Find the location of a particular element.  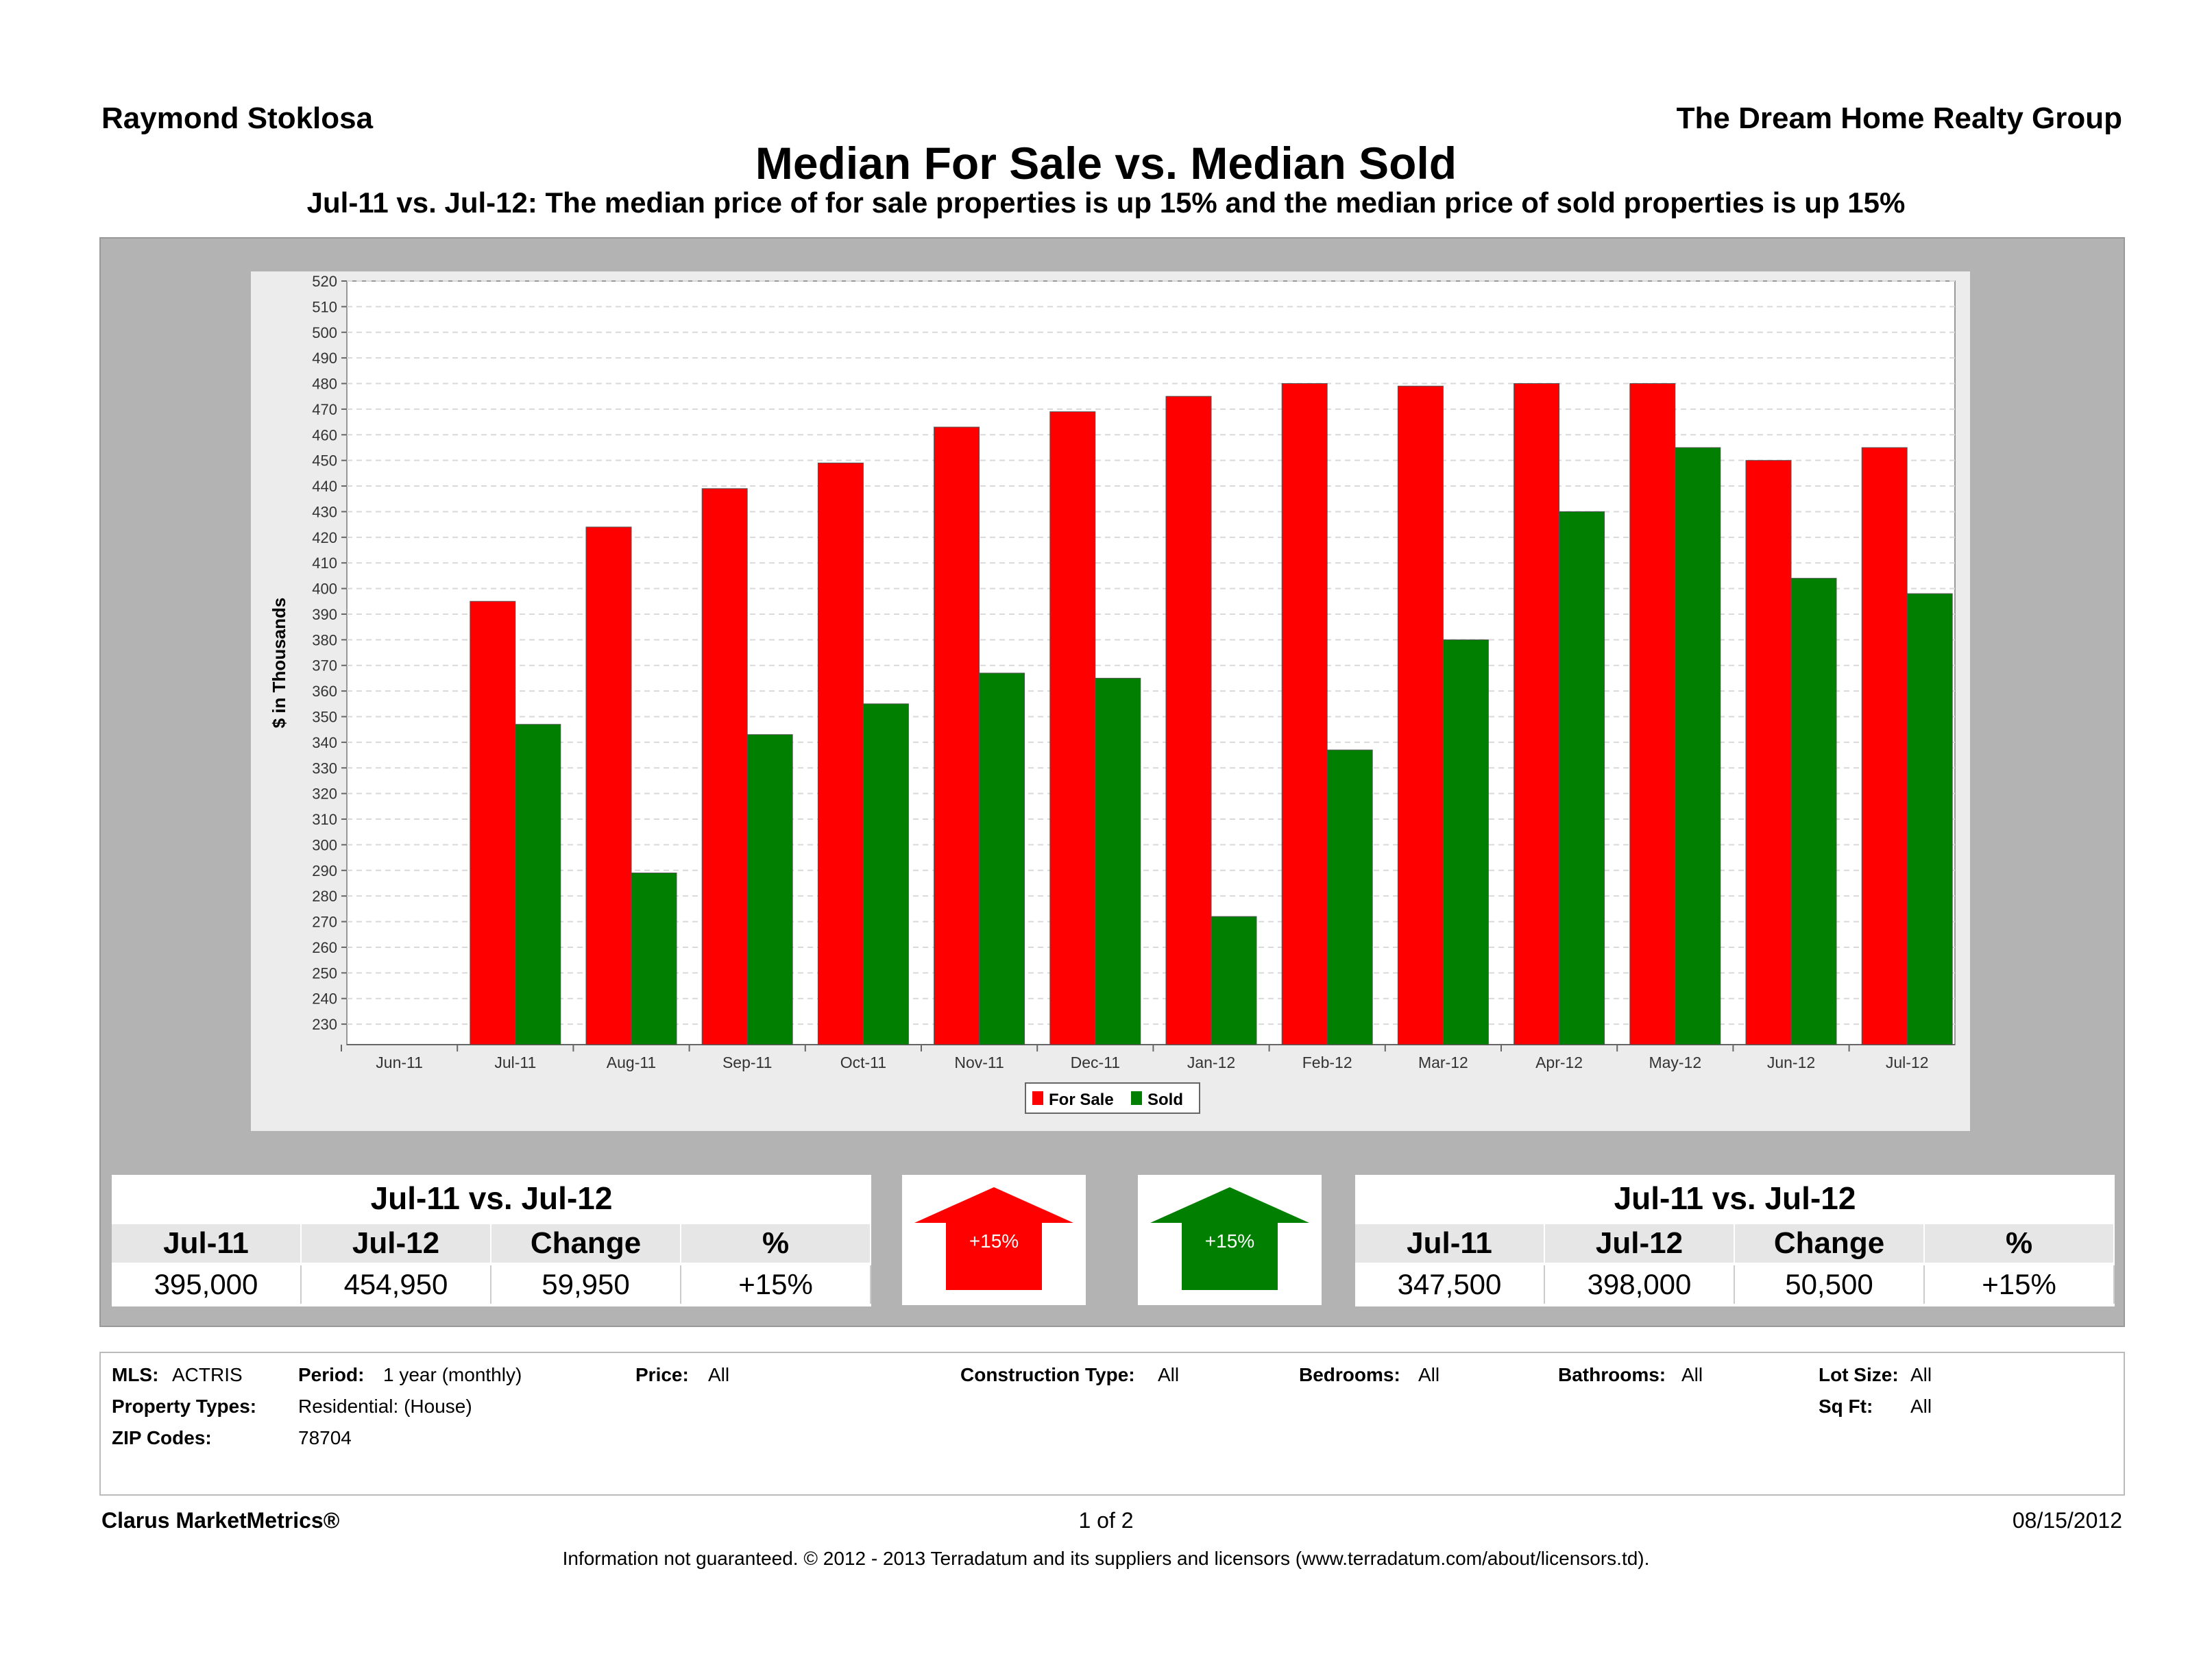

legend-swatch-for-sale is located at coordinates (1038, 1098).